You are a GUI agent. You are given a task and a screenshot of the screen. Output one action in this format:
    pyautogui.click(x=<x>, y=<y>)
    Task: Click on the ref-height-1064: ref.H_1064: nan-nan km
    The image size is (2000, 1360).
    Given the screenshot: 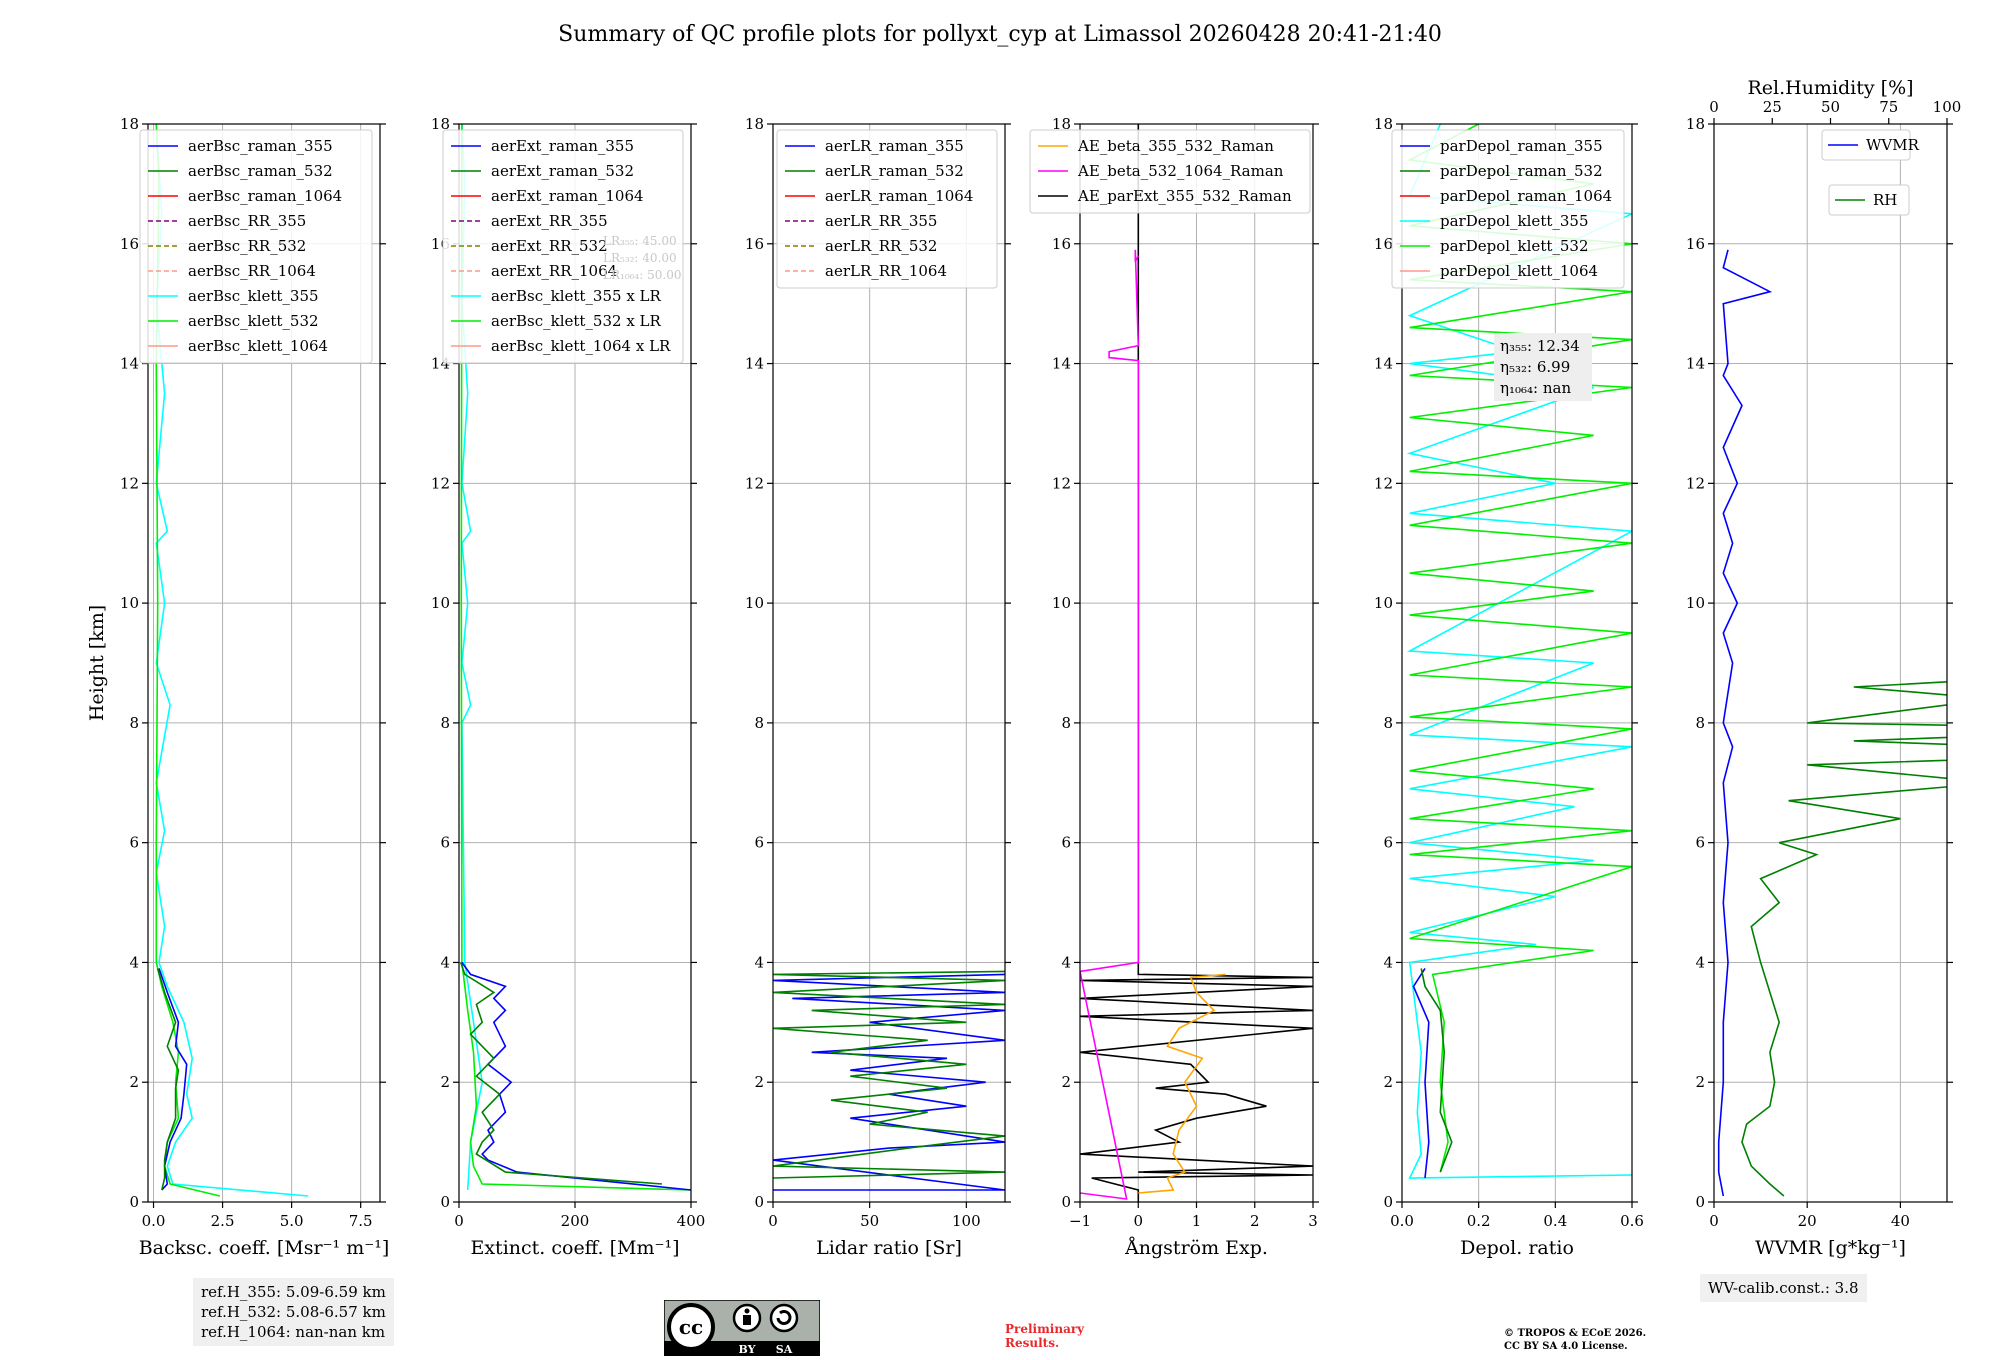 What is the action you would take?
    pyautogui.click(x=293, y=1332)
    